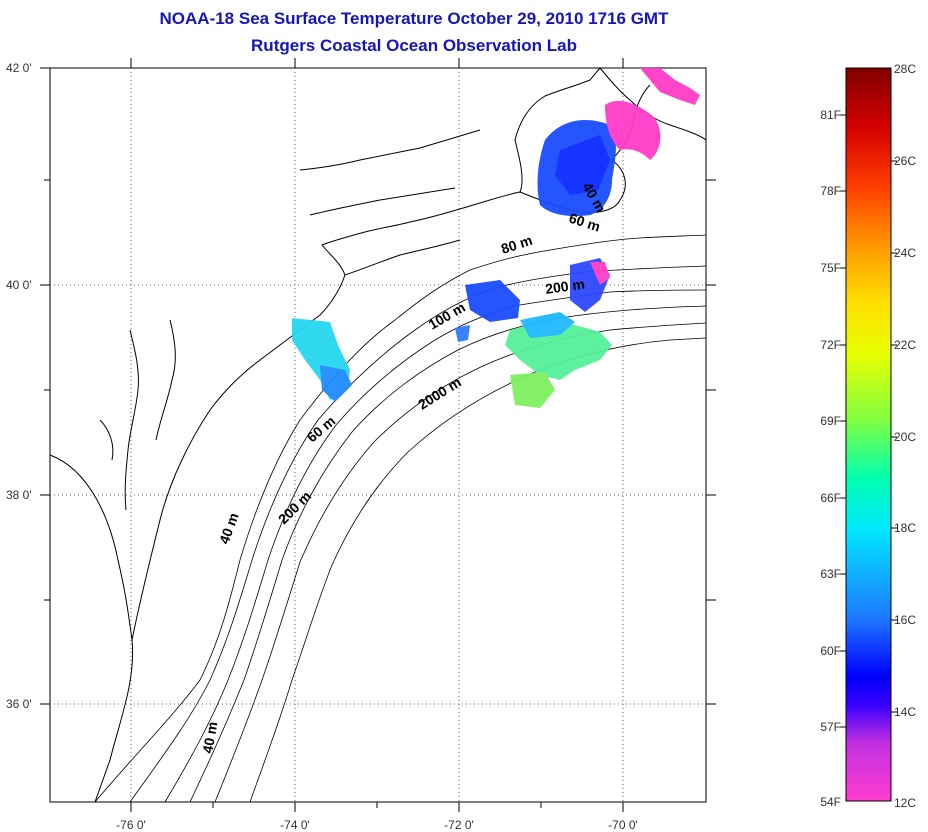  I want to click on colorbar-c-label: 24C, so click(905, 253).